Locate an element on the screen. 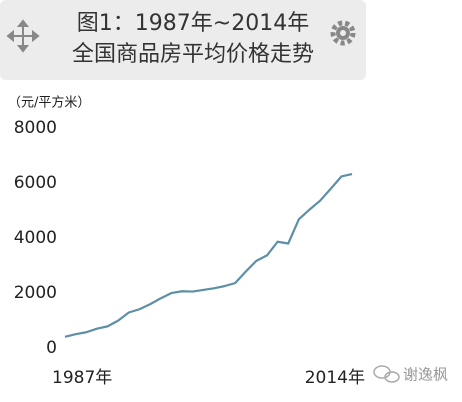  y-tick-label: 0 is located at coordinates (51, 348).